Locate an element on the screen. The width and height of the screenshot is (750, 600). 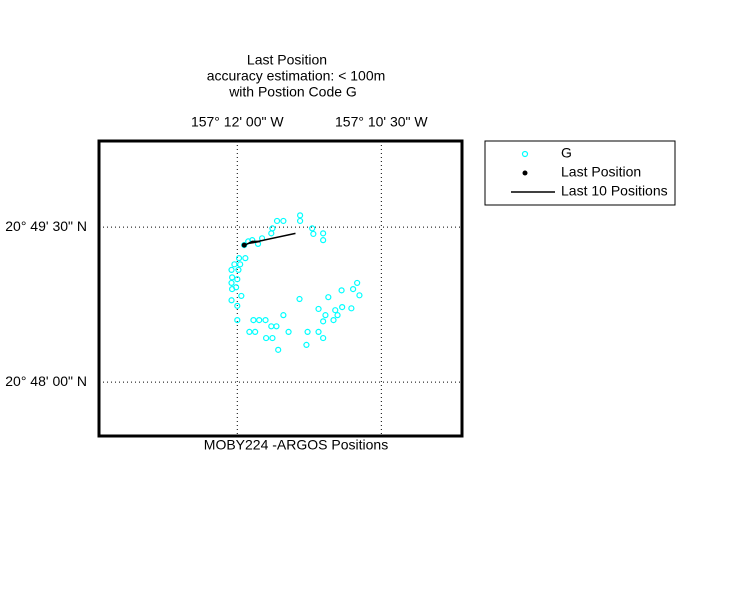
chart-title: Last Position is located at coordinates (287, 60).